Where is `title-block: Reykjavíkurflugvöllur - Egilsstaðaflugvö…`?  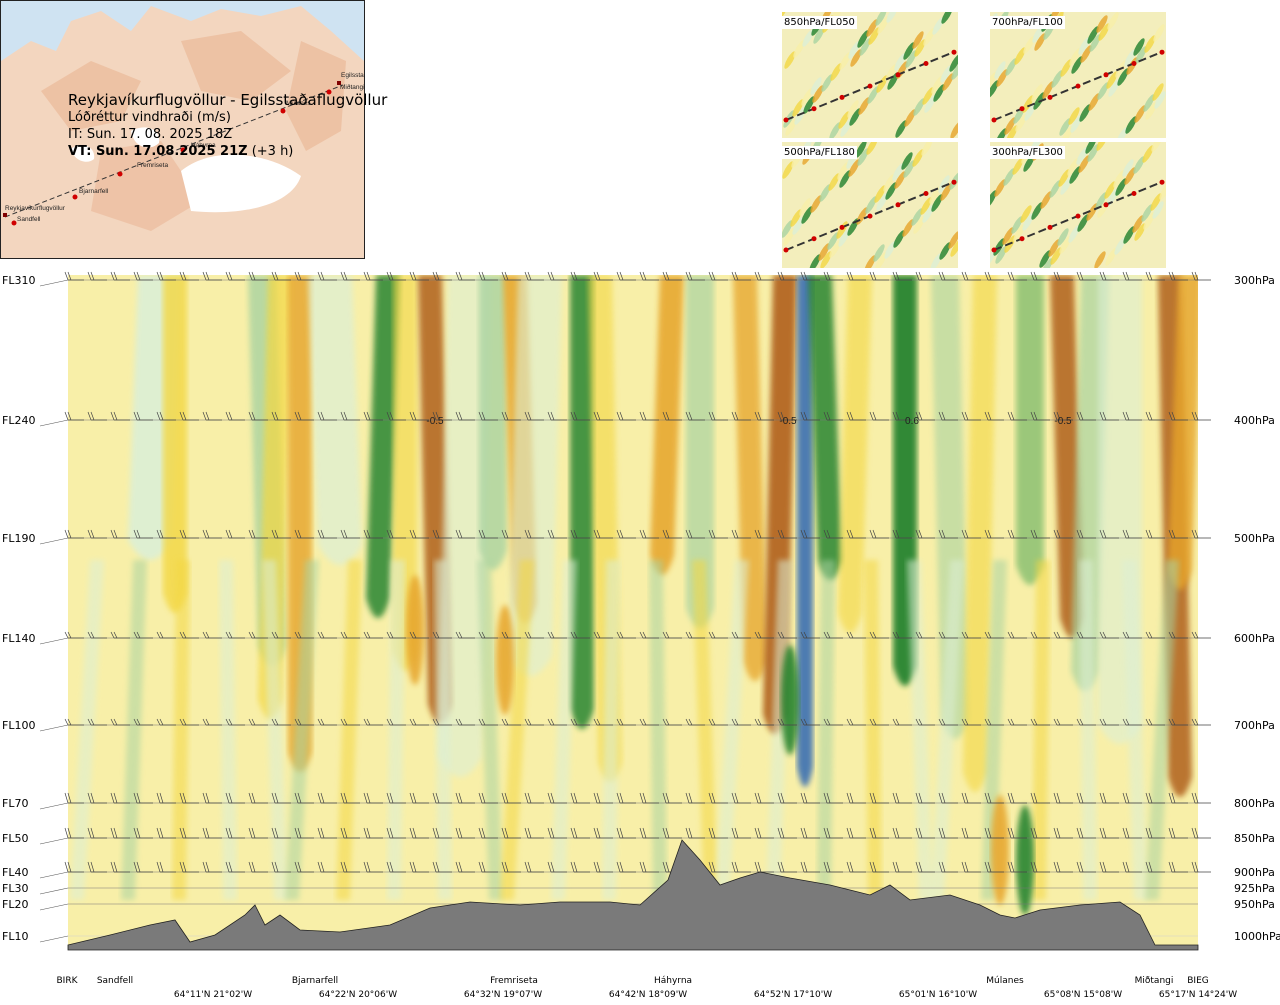 title-block: Reykjavíkurflugvöllur - Egilsstaðaflugvö… is located at coordinates (227, 126).